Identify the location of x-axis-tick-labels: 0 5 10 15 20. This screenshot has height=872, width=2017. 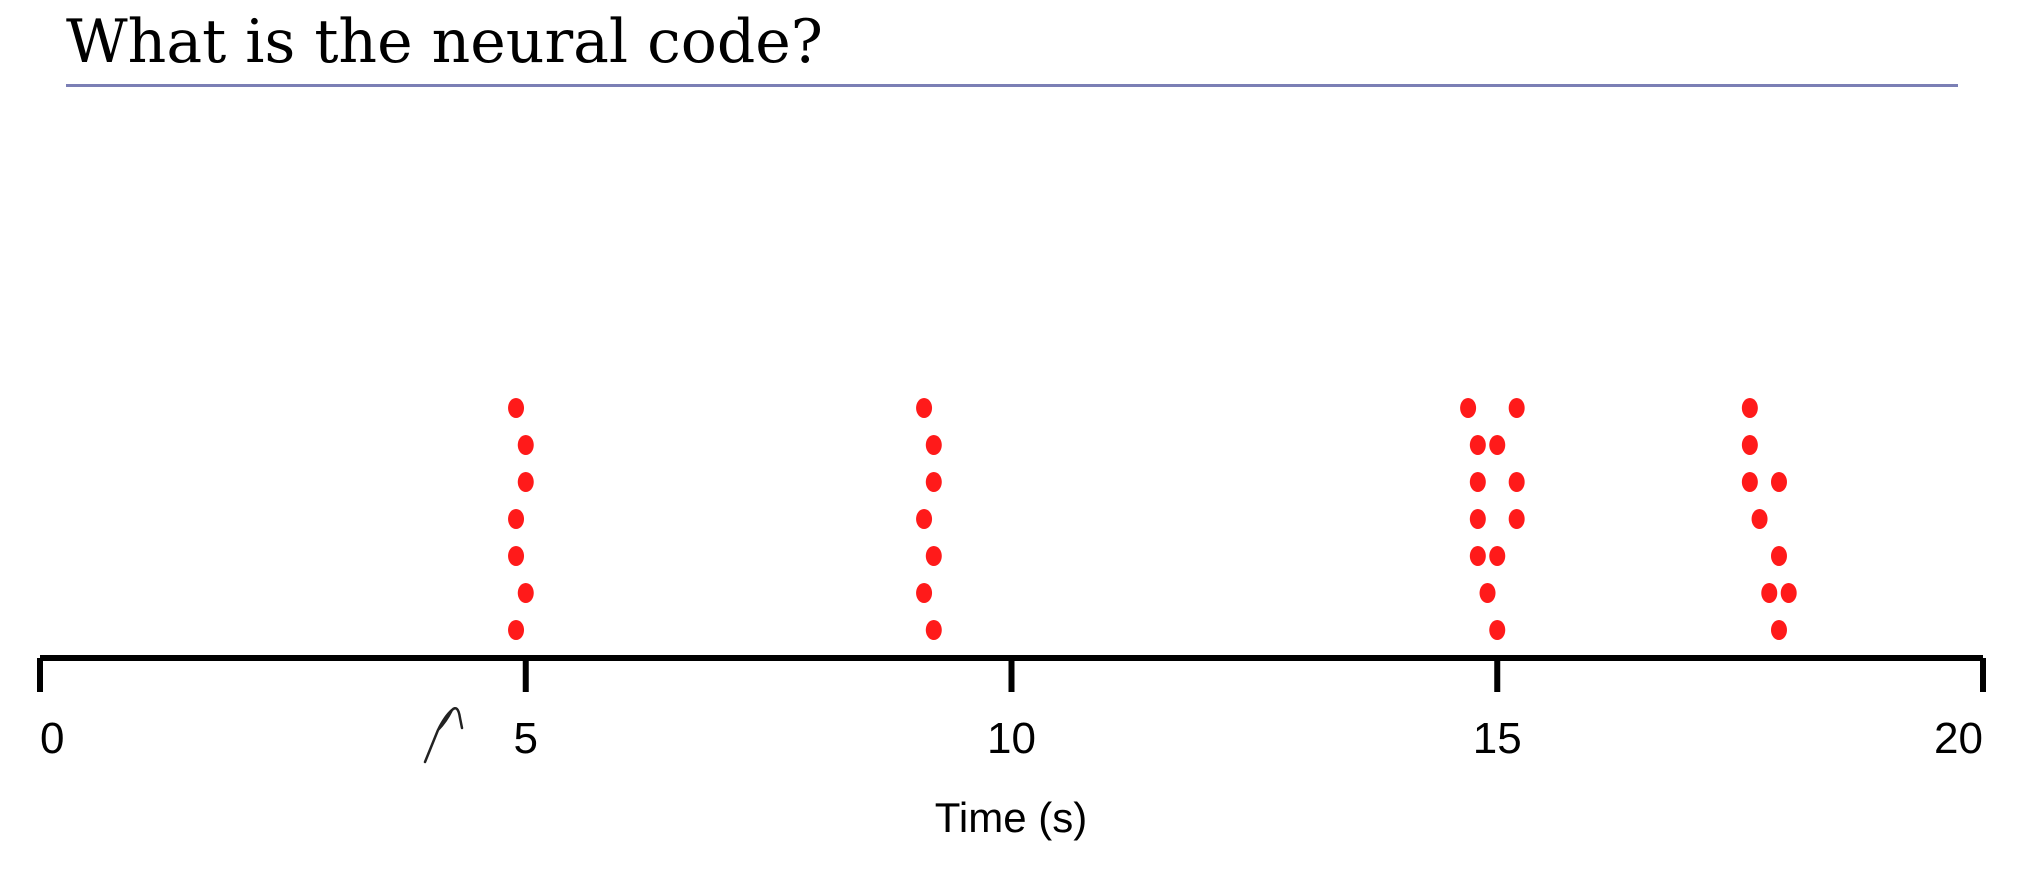
(1011, 738).